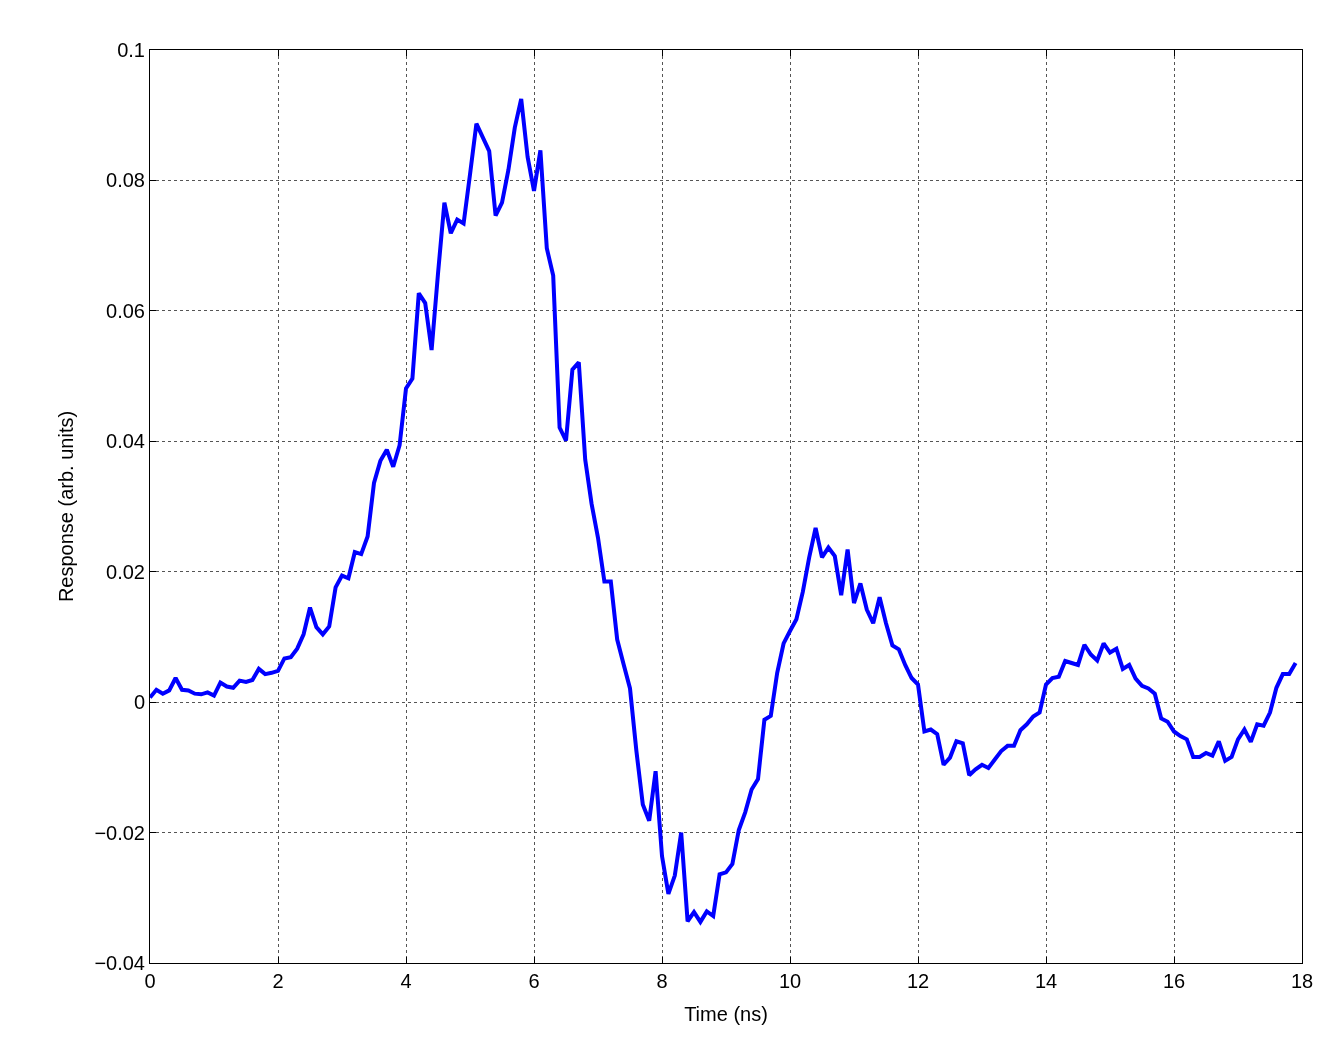 Image resolution: width=1342 pixels, height=1043 pixels. What do you see at coordinates (726, 1013) in the screenshot?
I see `x-axis-title: Time (ns)` at bounding box center [726, 1013].